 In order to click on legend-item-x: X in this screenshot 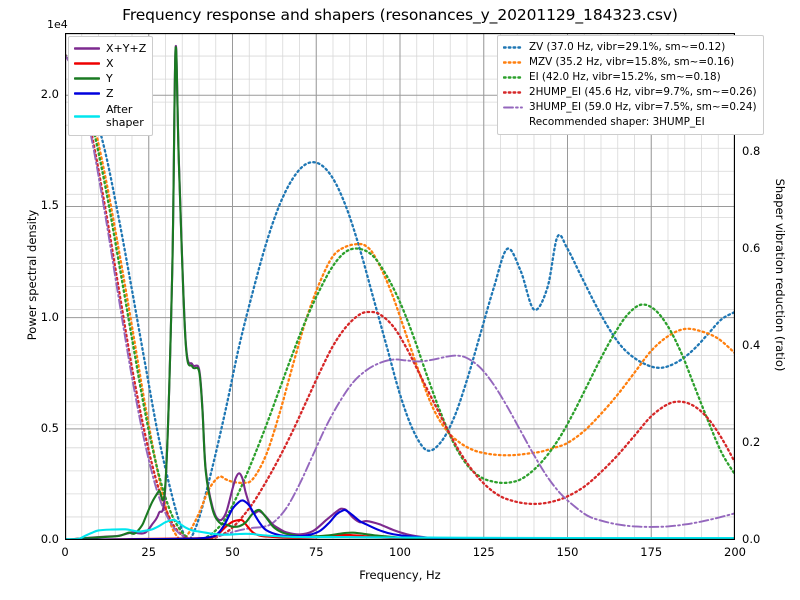, I will do `click(110, 63)`.